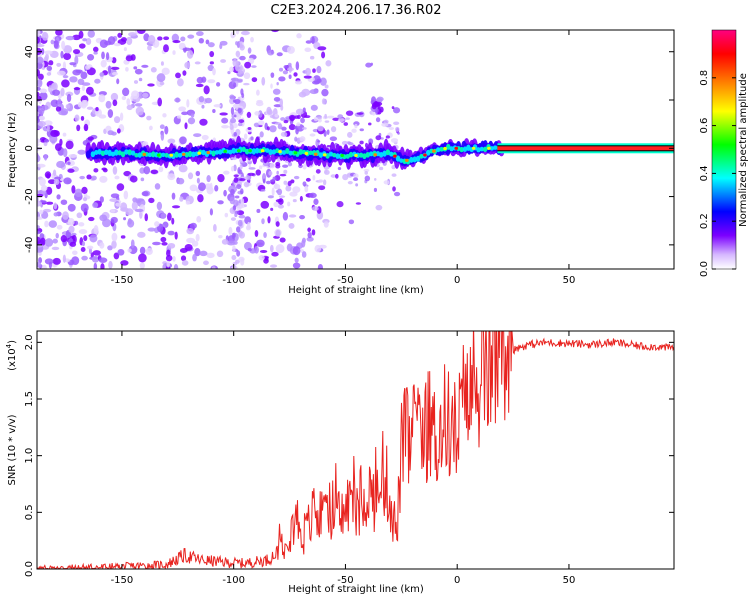  What do you see at coordinates (11, 355) in the screenshot?
I see `svg-text: (x104)` at bounding box center [11, 355].